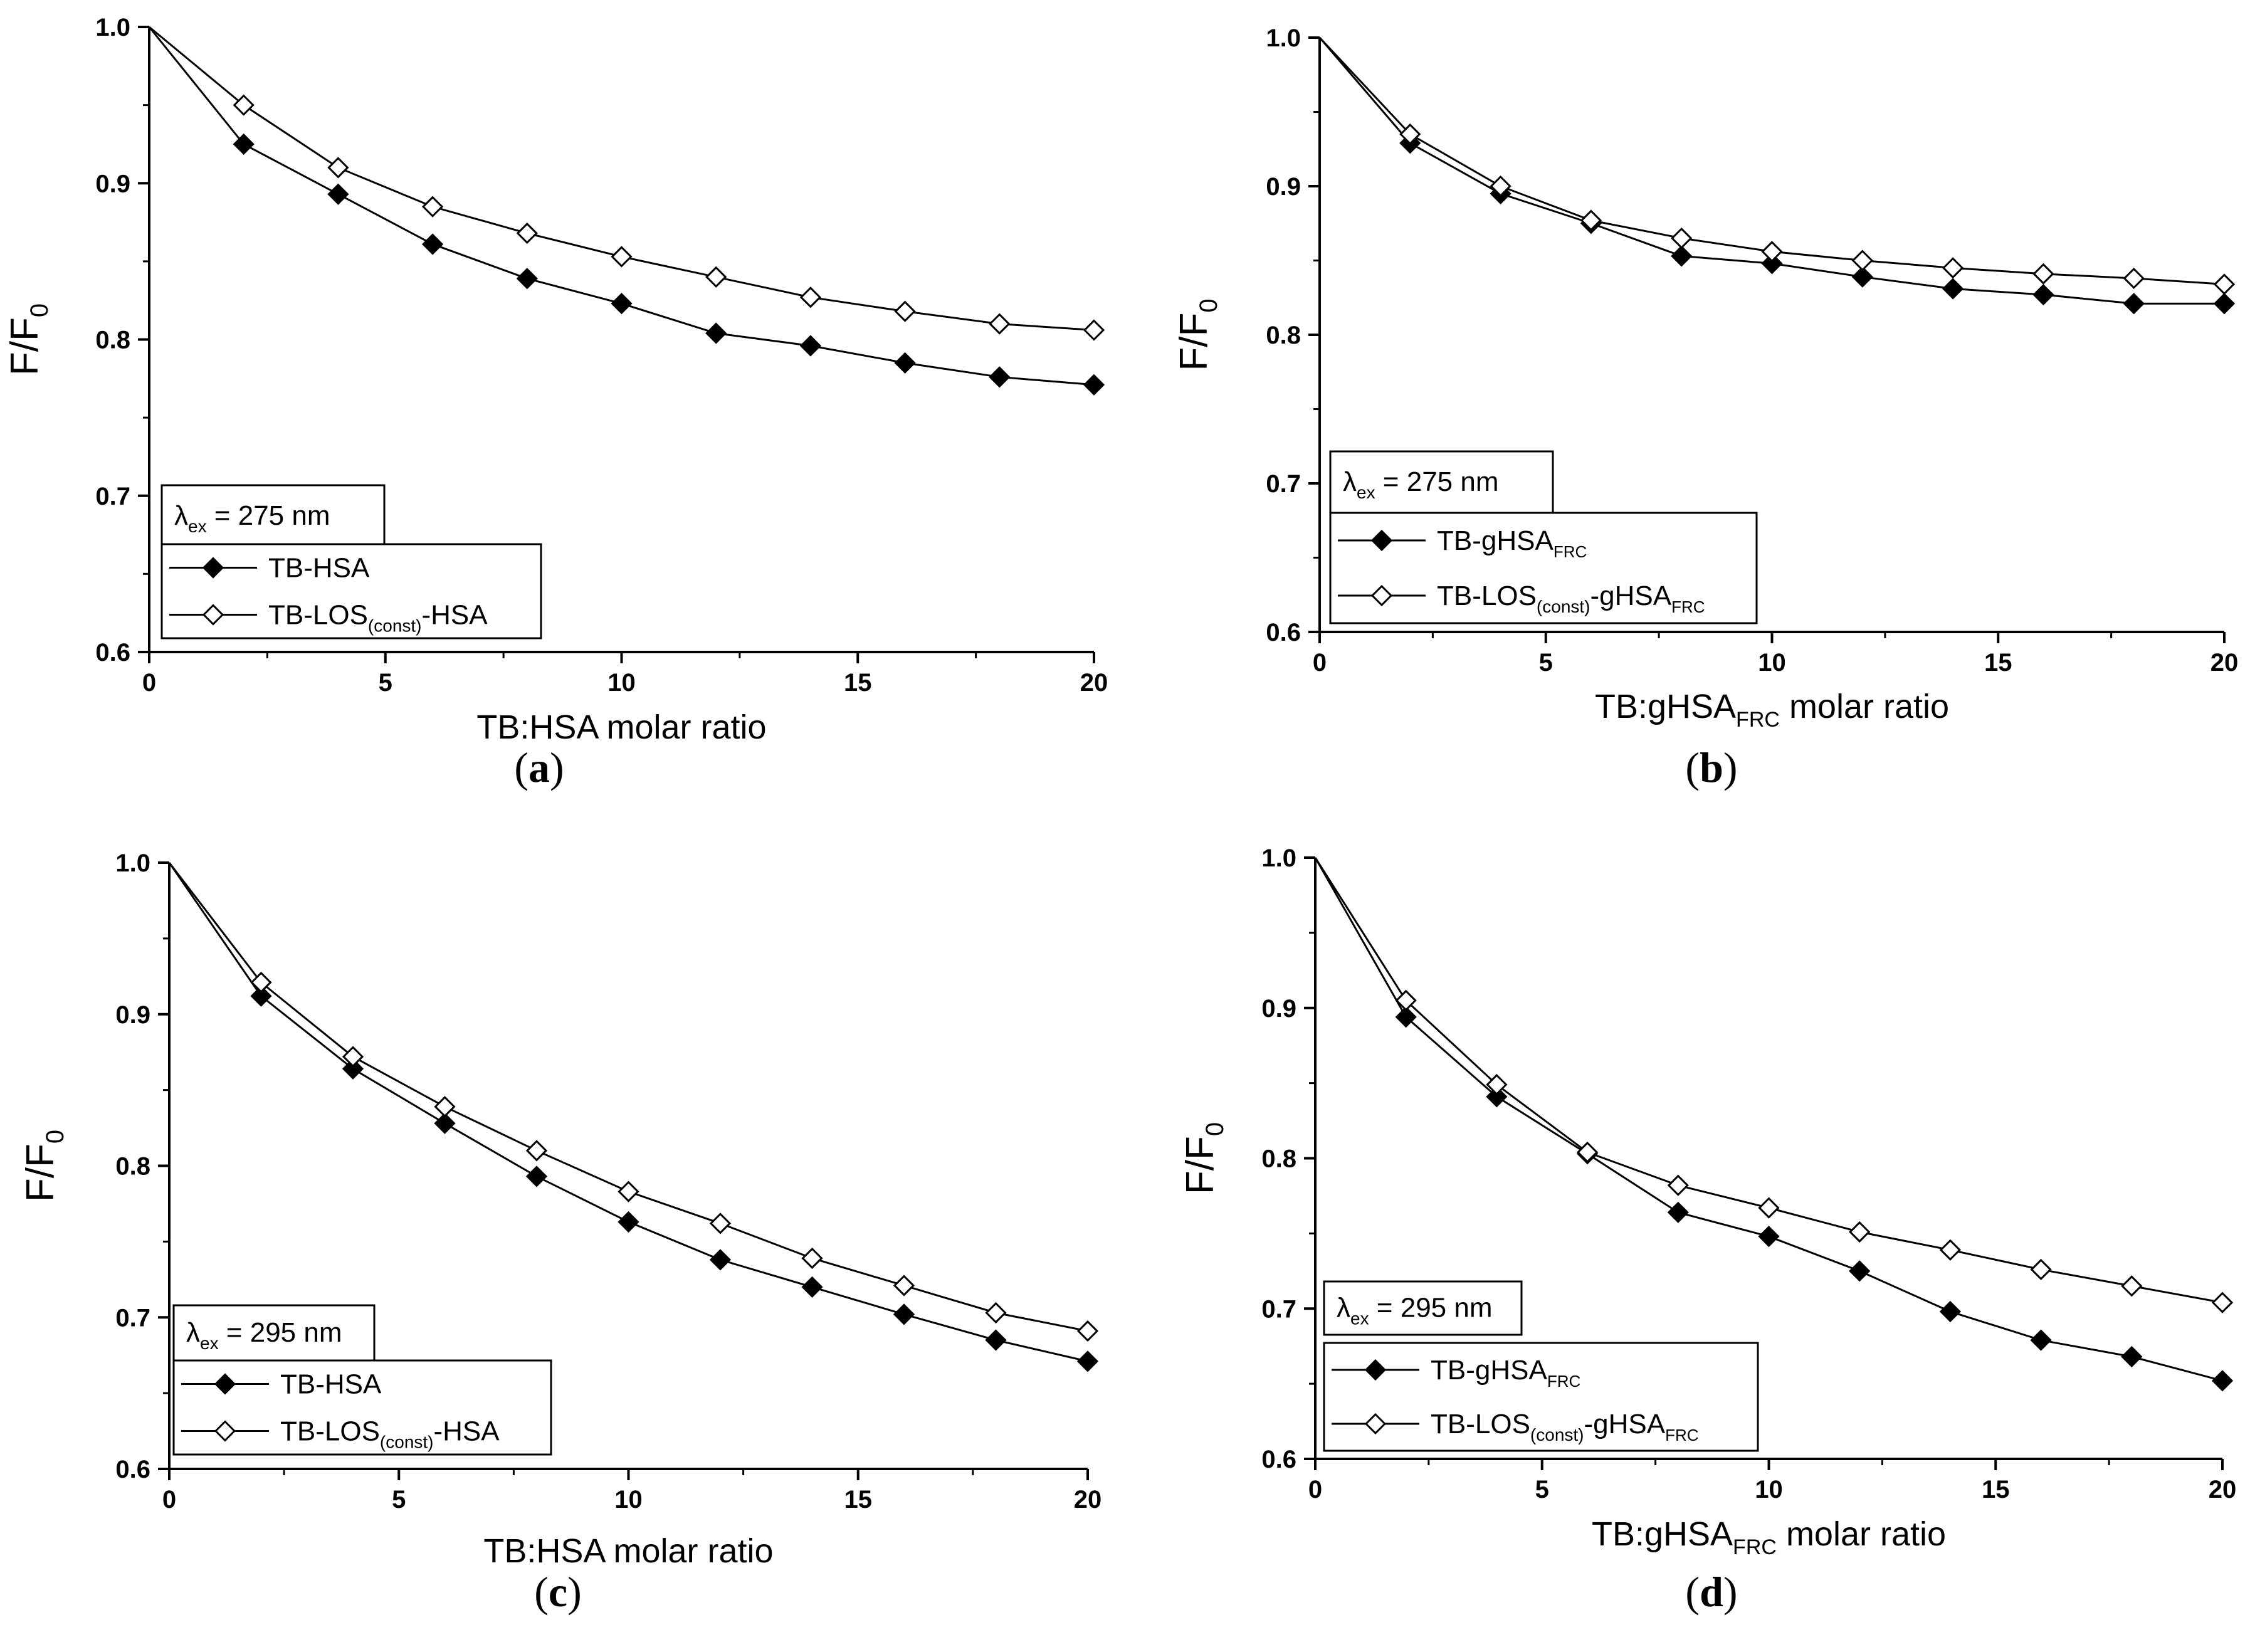 Image resolution: width=2250 pixels, height=1652 pixels. Describe the element at coordinates (539, 767) in the screenshot. I see `panel-label-a: a` at that location.